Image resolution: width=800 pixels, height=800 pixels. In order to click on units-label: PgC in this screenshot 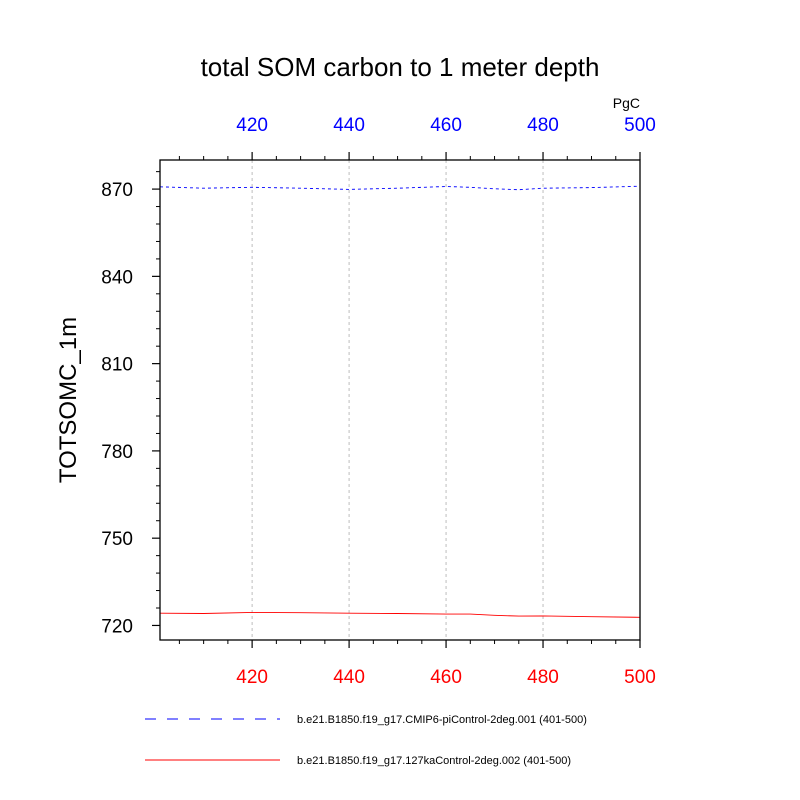, I will do `click(626, 103)`.